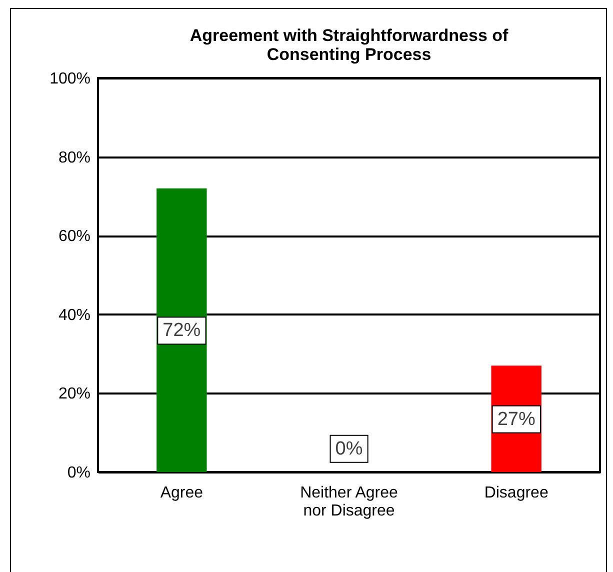  I want to click on y-tick-label: 40%, so click(74, 315).